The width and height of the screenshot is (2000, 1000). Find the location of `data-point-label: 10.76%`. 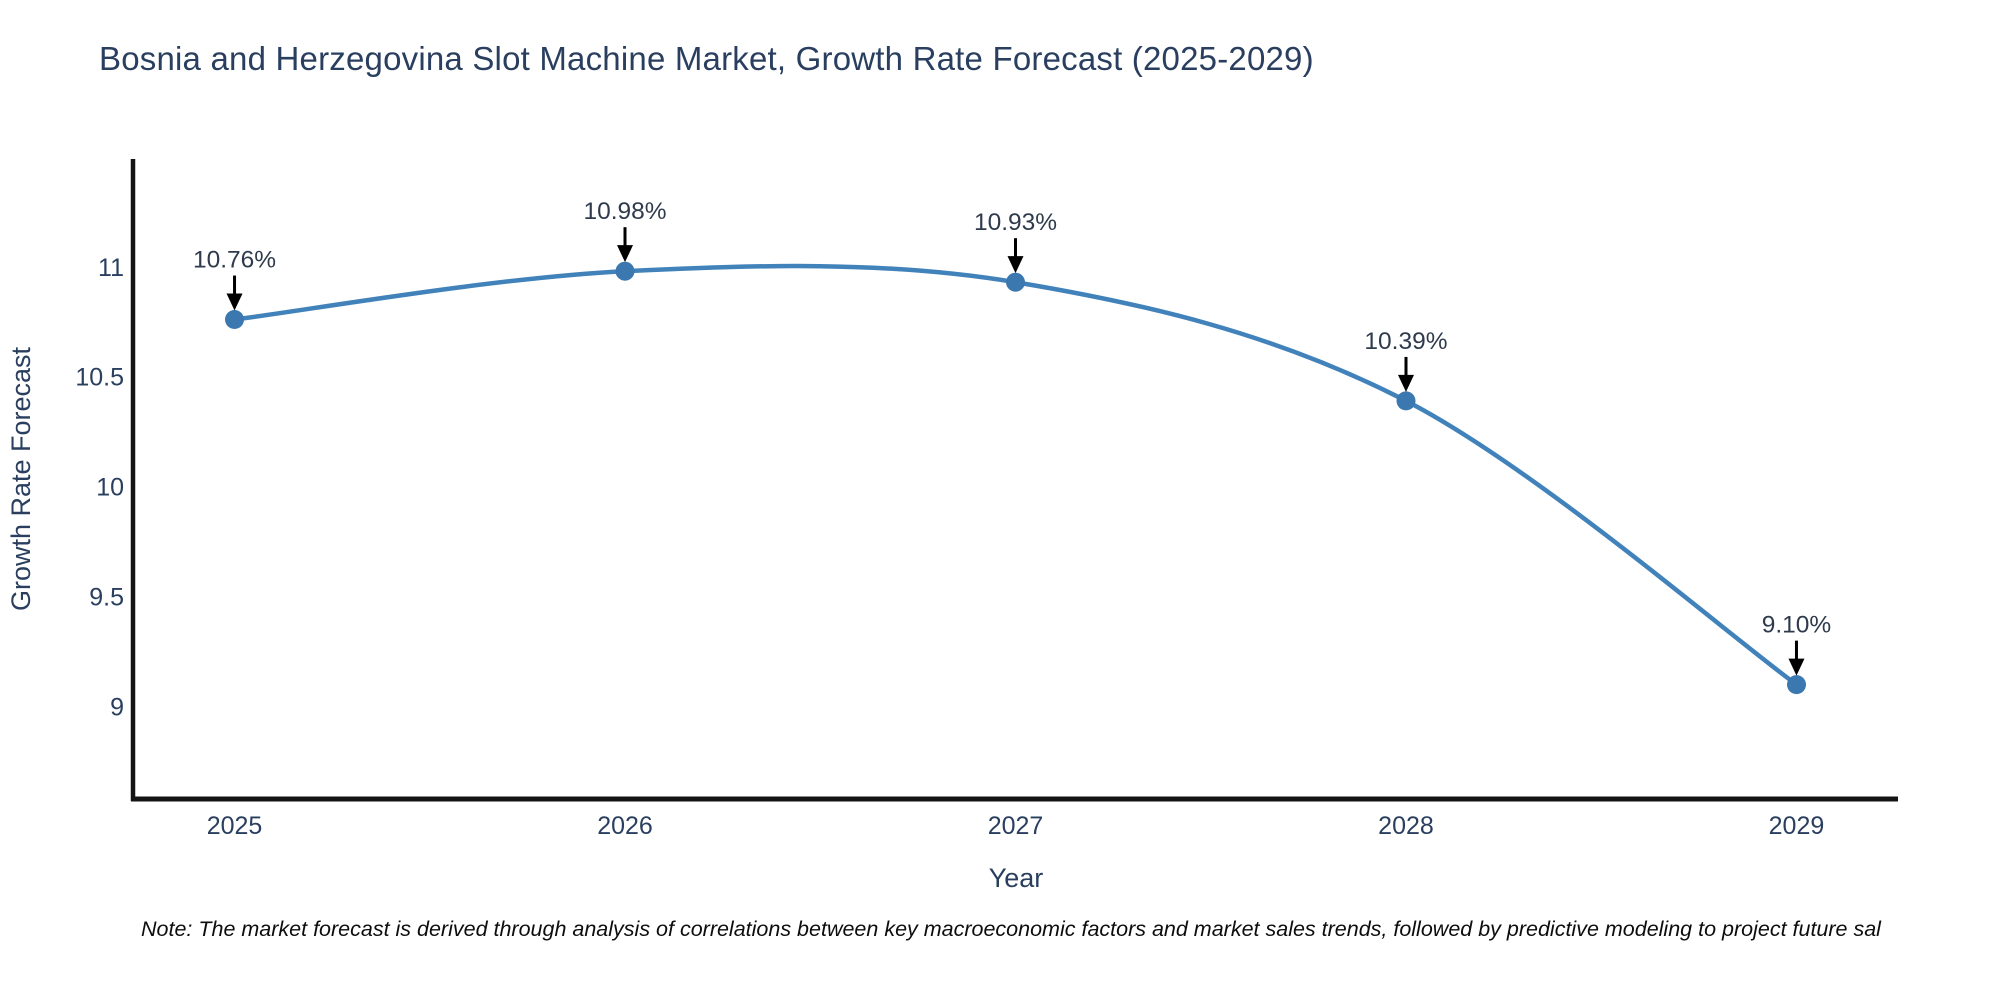

data-point-label: 10.76% is located at coordinates (234, 260).